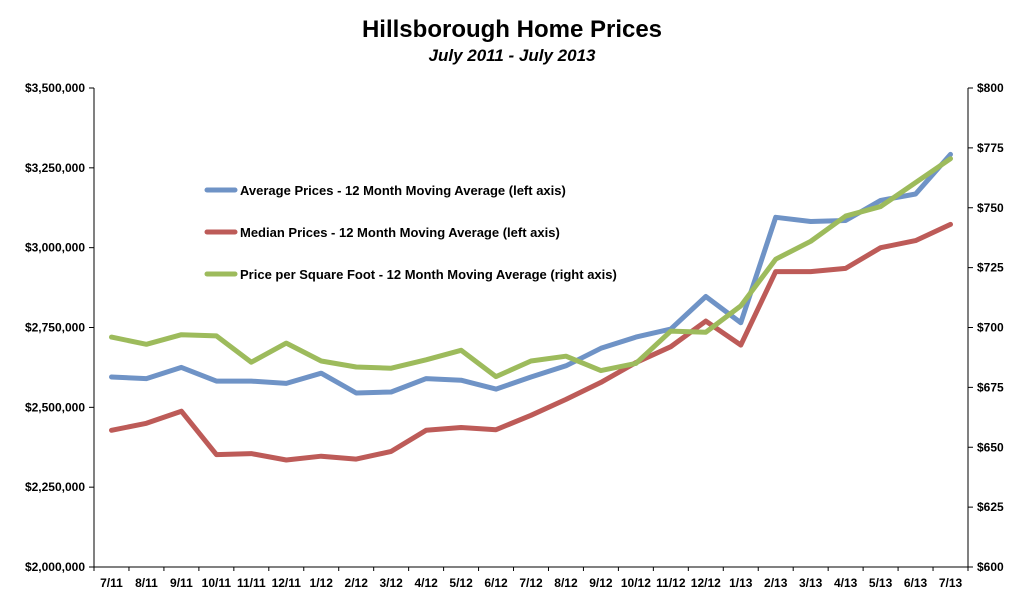 The width and height of the screenshot is (1024, 602). What do you see at coordinates (111, 583) in the screenshot?
I see `x-tick-label: 7/11` at bounding box center [111, 583].